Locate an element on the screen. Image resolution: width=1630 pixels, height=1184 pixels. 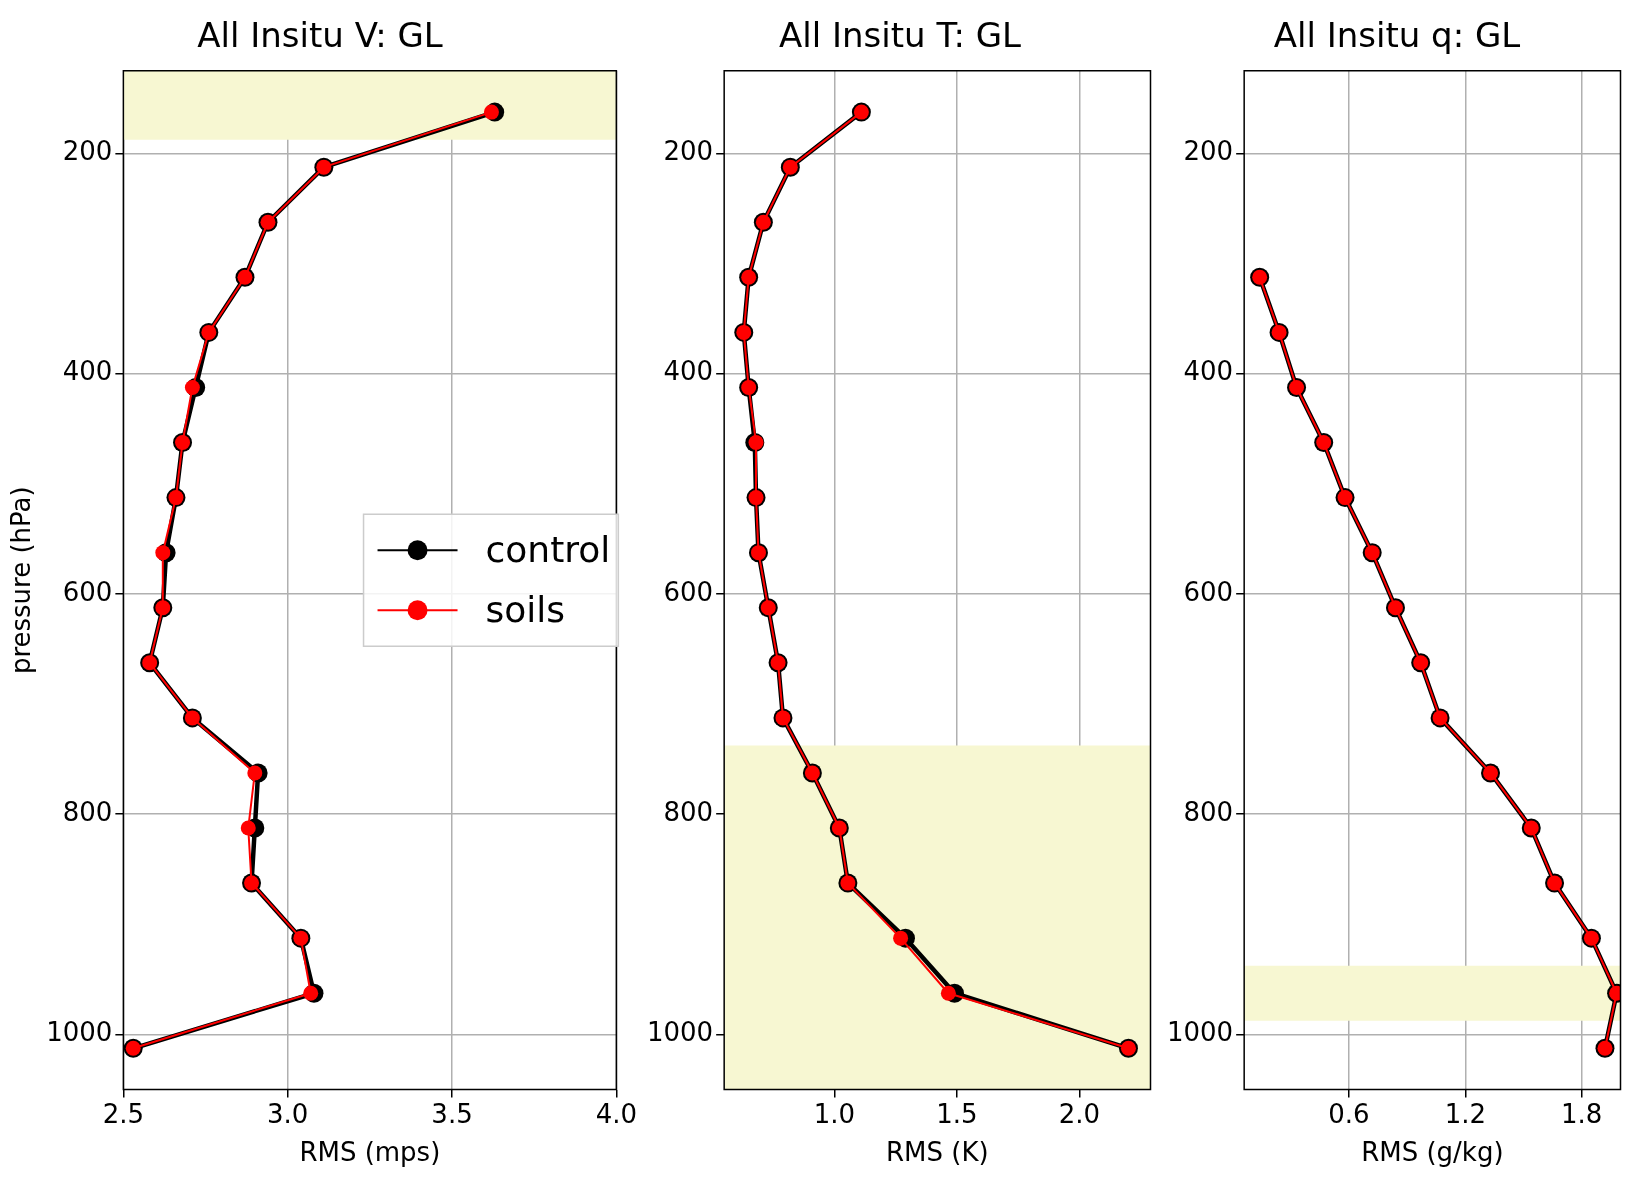
chart-title: All Insitu V: GL is located at coordinates (320, 35).